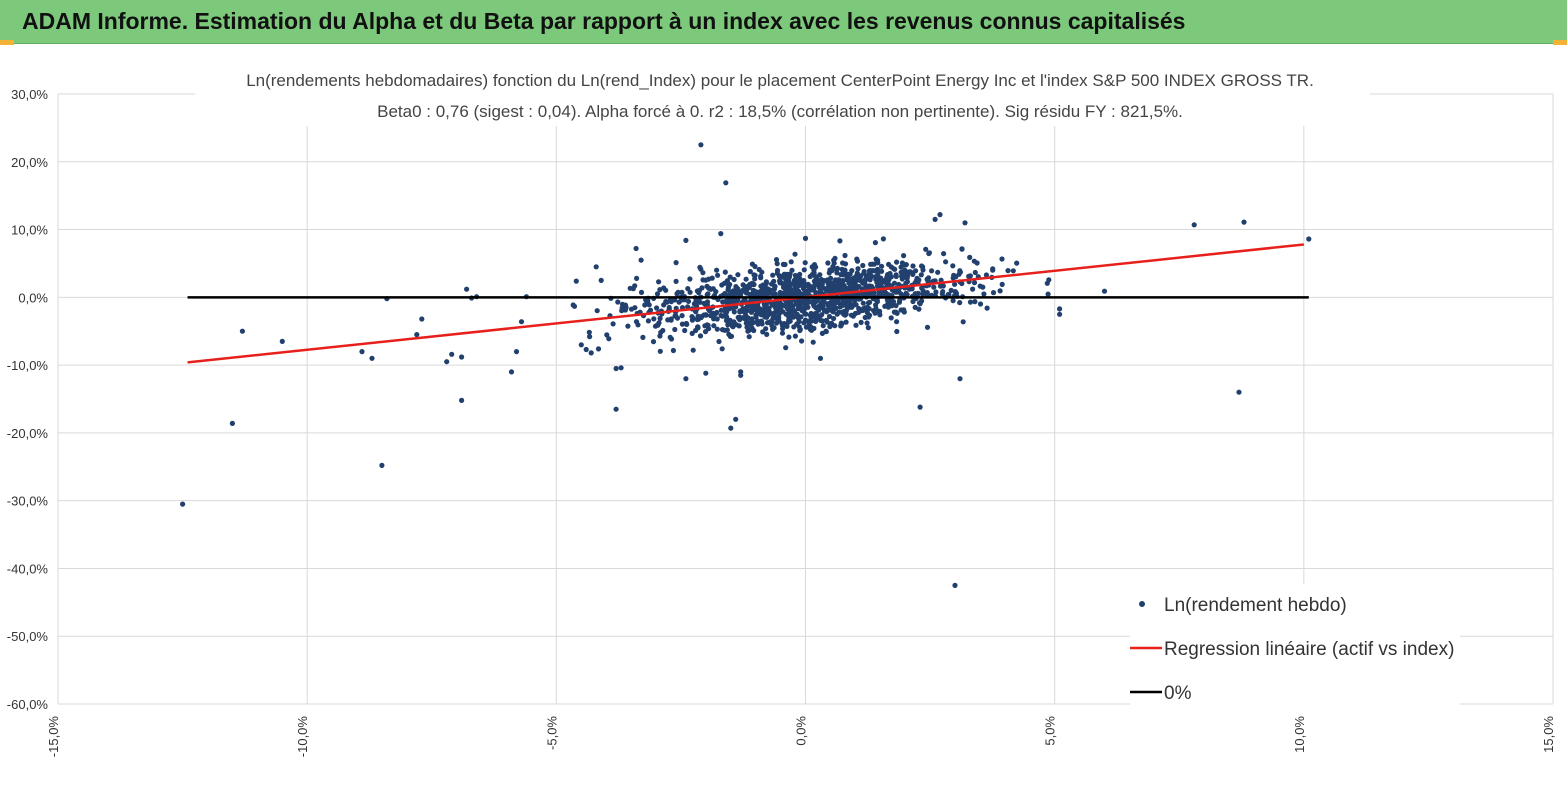  What do you see at coordinates (782, 95) in the screenshot?
I see `title-background` at bounding box center [782, 95].